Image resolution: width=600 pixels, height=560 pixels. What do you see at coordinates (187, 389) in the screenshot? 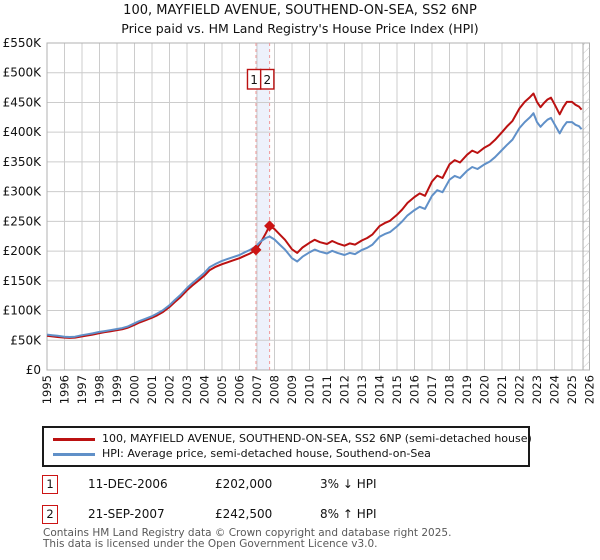
I see `x-tick-label: 2003` at bounding box center [187, 389].